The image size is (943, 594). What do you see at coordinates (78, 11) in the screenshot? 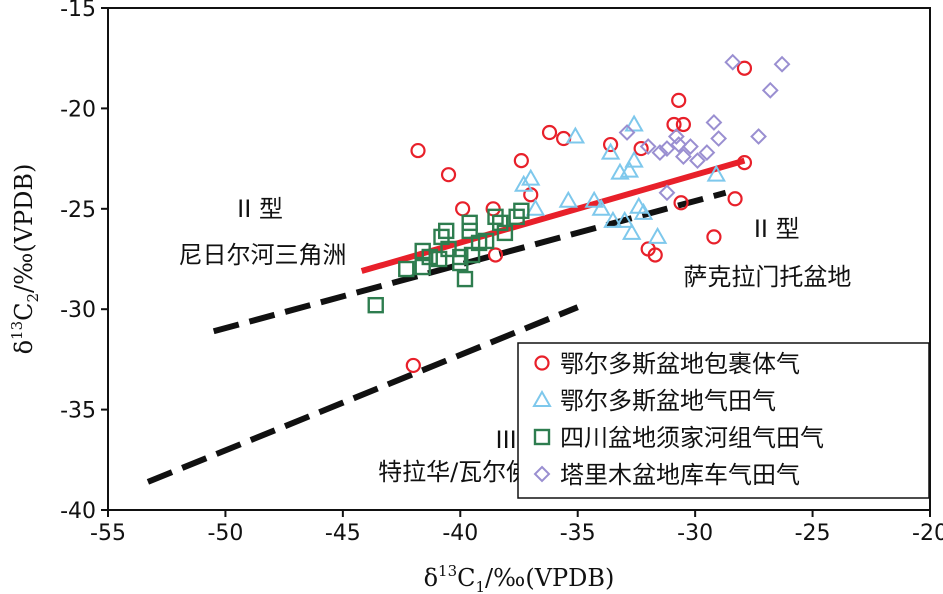
I see `y-tick-label: -15` at bounding box center [78, 11].